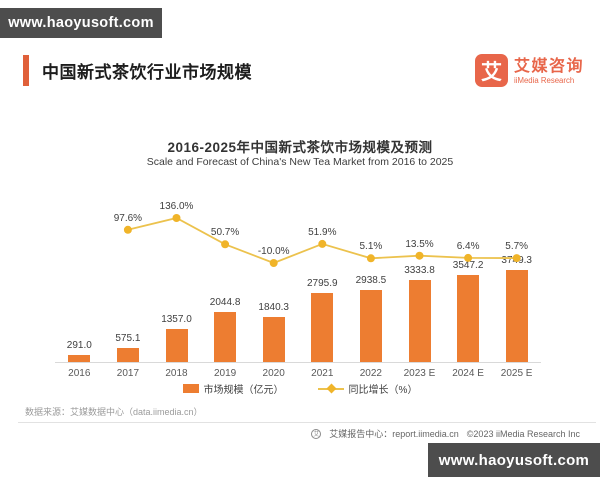  I want to click on watermark-banner-bottom: www.haoyusoft.com, so click(514, 460).